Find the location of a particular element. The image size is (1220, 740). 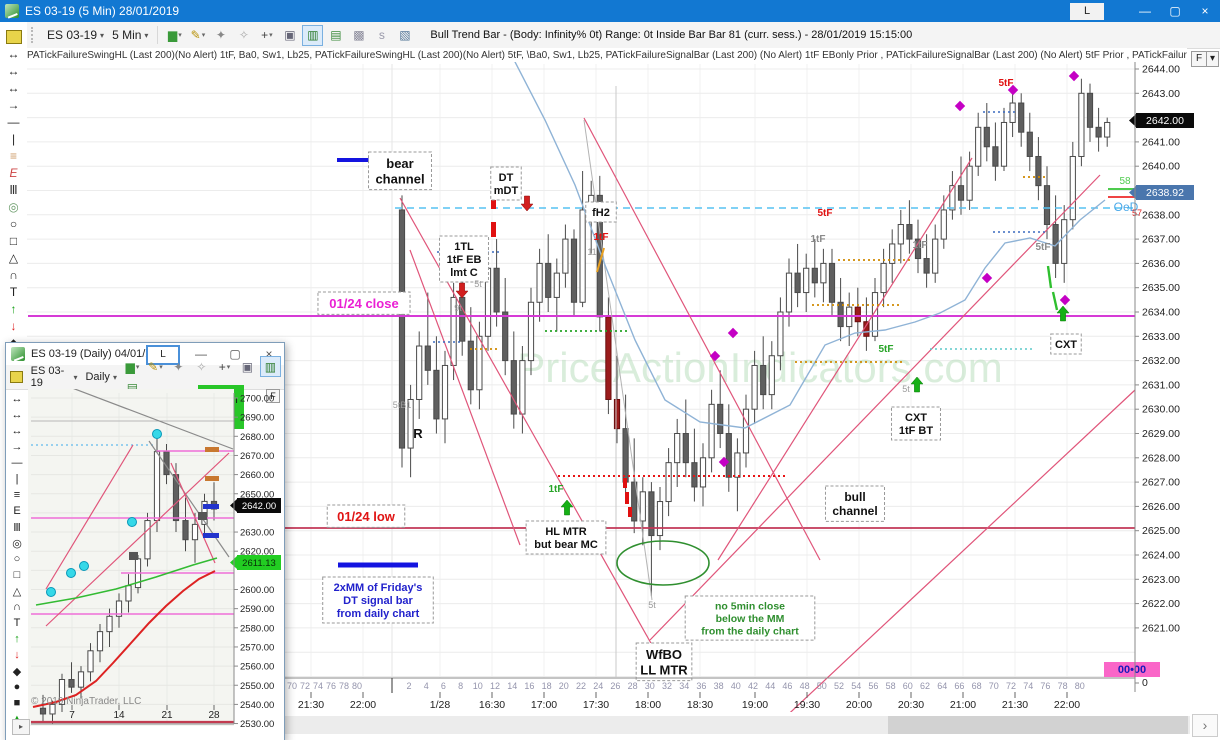

text-tool-icon: T is located at coordinates (13, 291).